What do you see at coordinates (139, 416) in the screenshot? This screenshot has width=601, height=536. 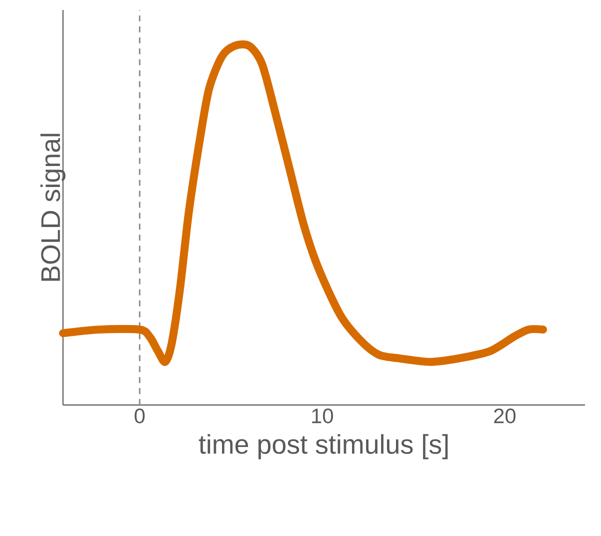 I see `x-tick-label: 0` at bounding box center [139, 416].